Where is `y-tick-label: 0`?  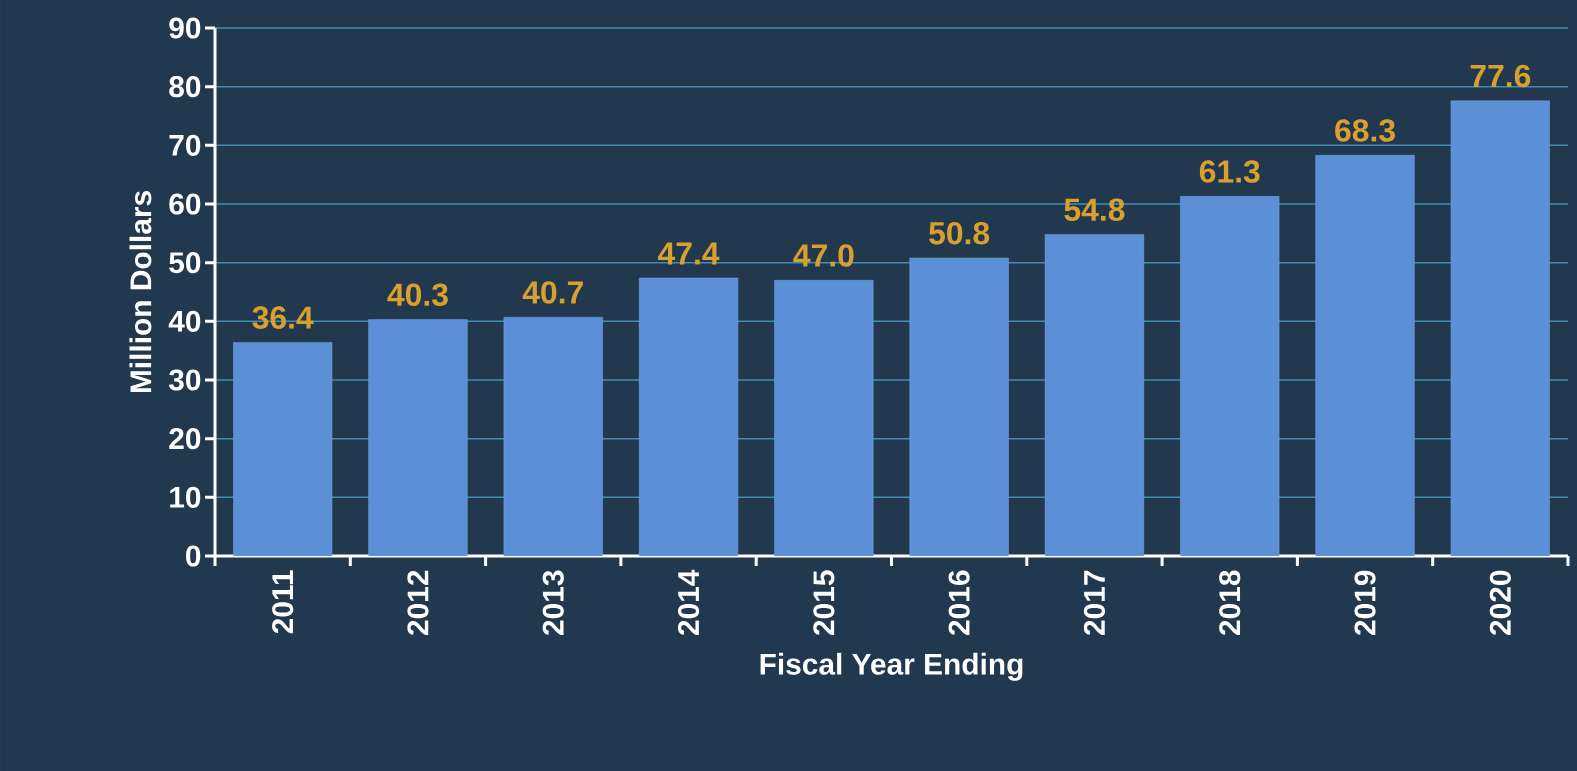 y-tick-label: 0 is located at coordinates (193, 556).